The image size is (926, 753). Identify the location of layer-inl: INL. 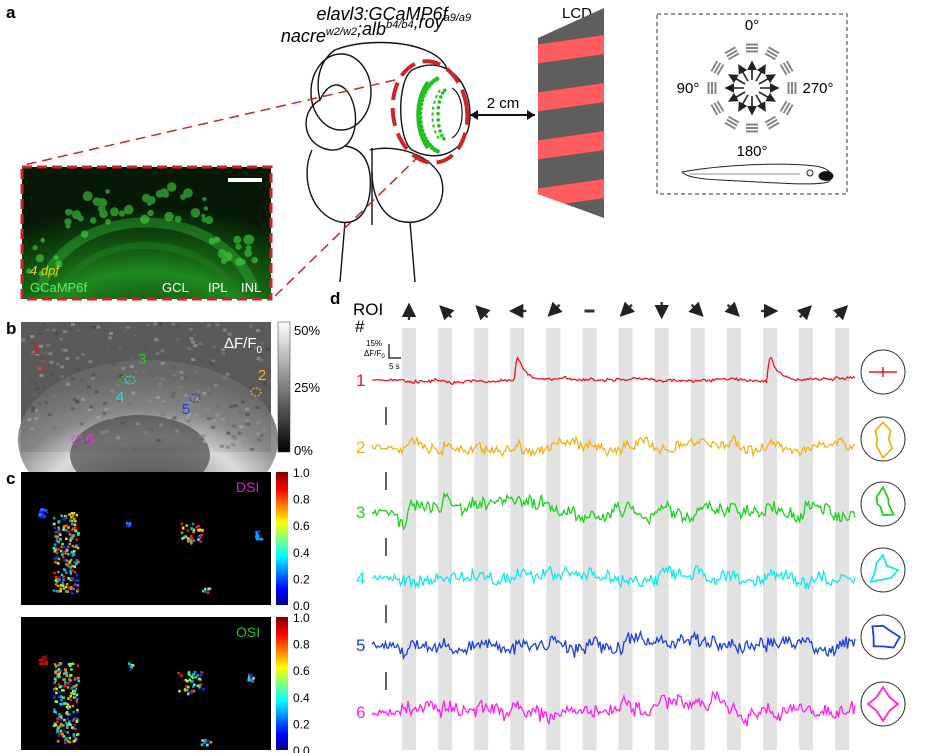
(251, 287).